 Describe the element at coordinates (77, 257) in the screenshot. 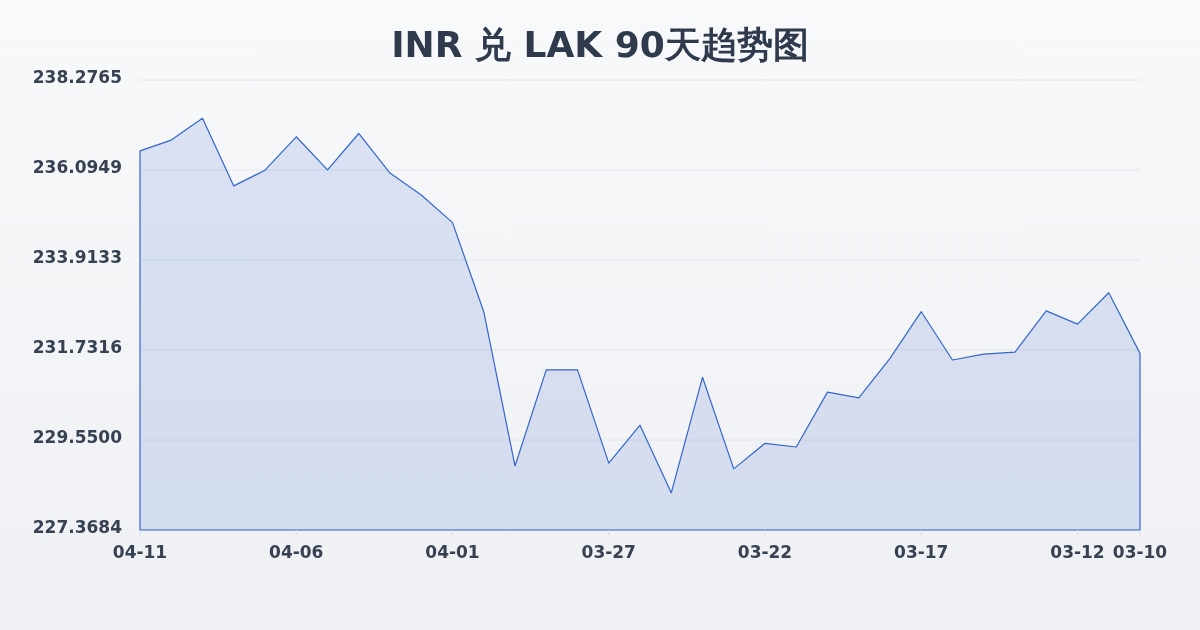

I see `y-tick-label: 233.9133` at that location.